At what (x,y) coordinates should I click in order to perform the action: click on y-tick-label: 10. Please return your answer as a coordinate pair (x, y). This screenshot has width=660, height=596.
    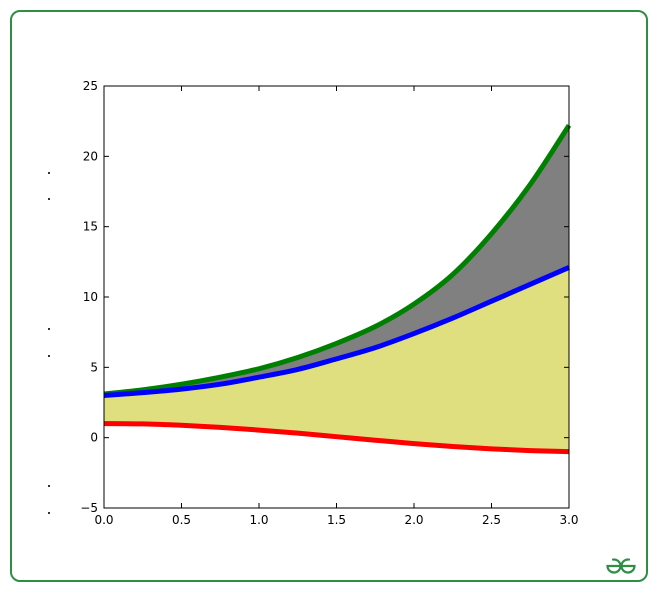
    Looking at the image, I should click on (90, 297).